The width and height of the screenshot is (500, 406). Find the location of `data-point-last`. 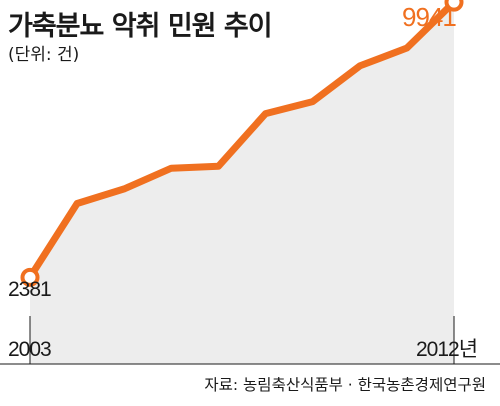

data-point-last is located at coordinates (454, 6).